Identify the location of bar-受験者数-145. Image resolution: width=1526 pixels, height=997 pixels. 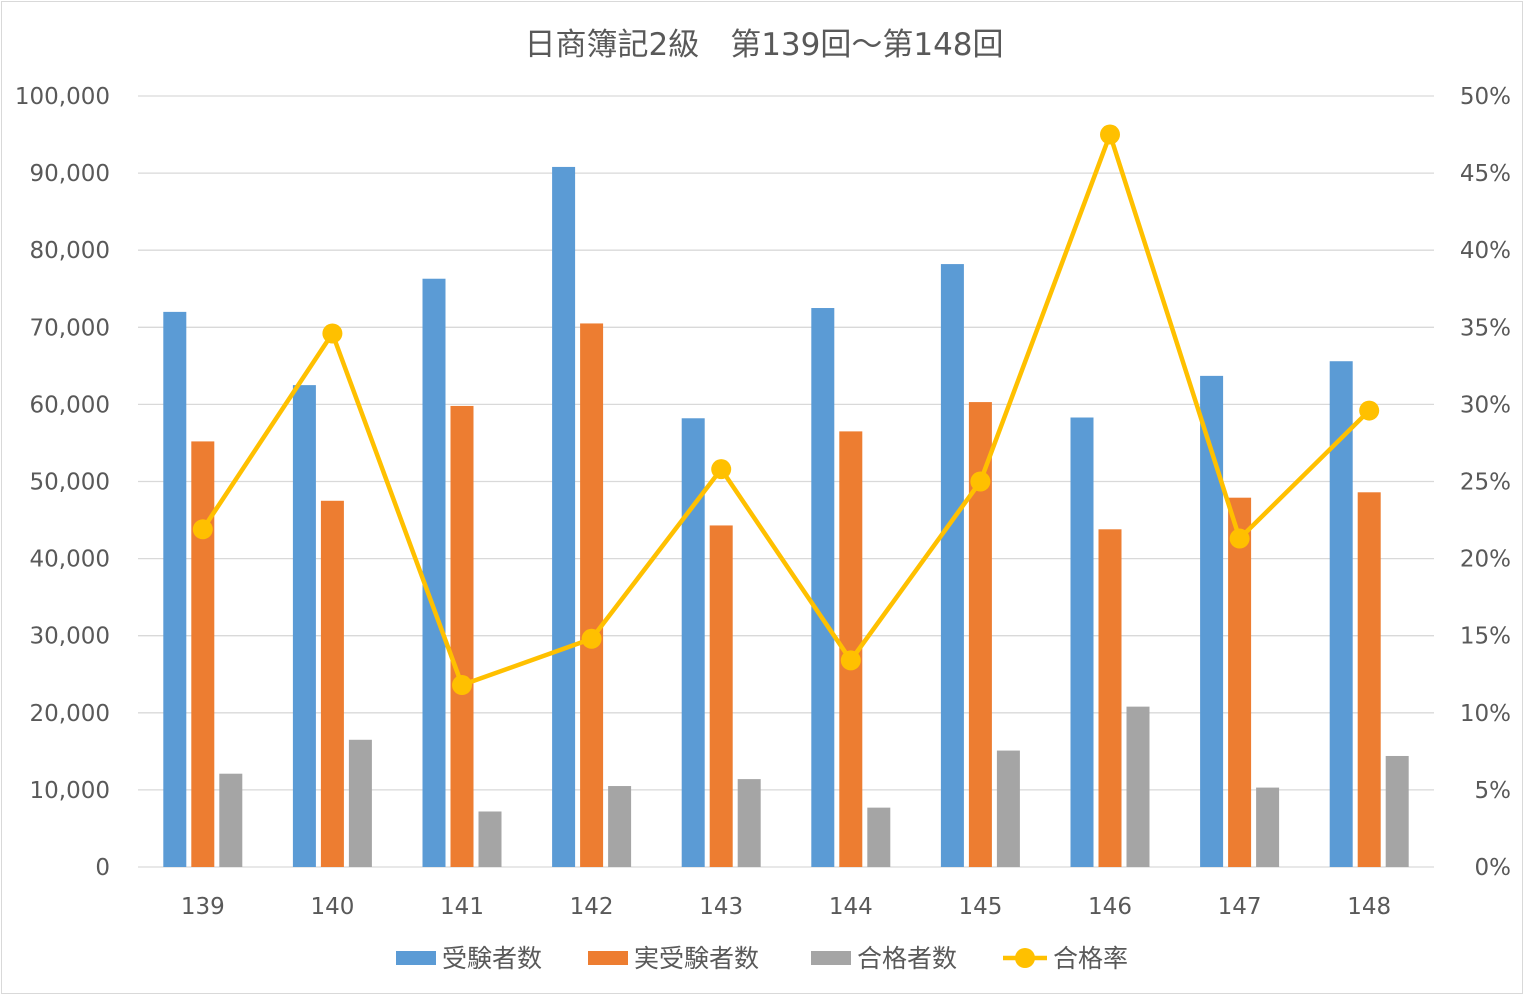
(952, 565).